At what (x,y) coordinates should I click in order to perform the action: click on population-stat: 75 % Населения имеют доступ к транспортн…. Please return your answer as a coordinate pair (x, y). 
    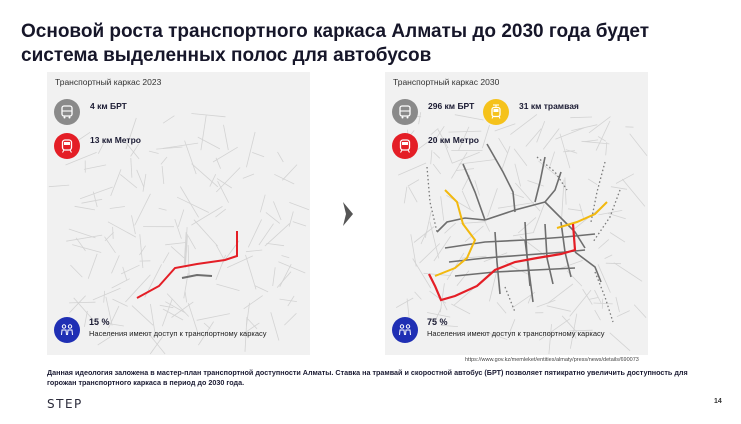
    Looking at the image, I should click on (498, 330).